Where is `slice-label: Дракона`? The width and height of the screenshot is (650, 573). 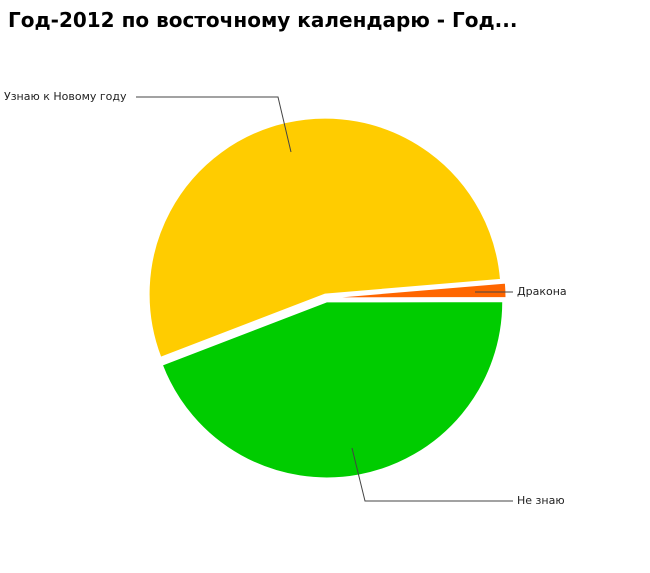 slice-label: Дракона is located at coordinates (542, 291).